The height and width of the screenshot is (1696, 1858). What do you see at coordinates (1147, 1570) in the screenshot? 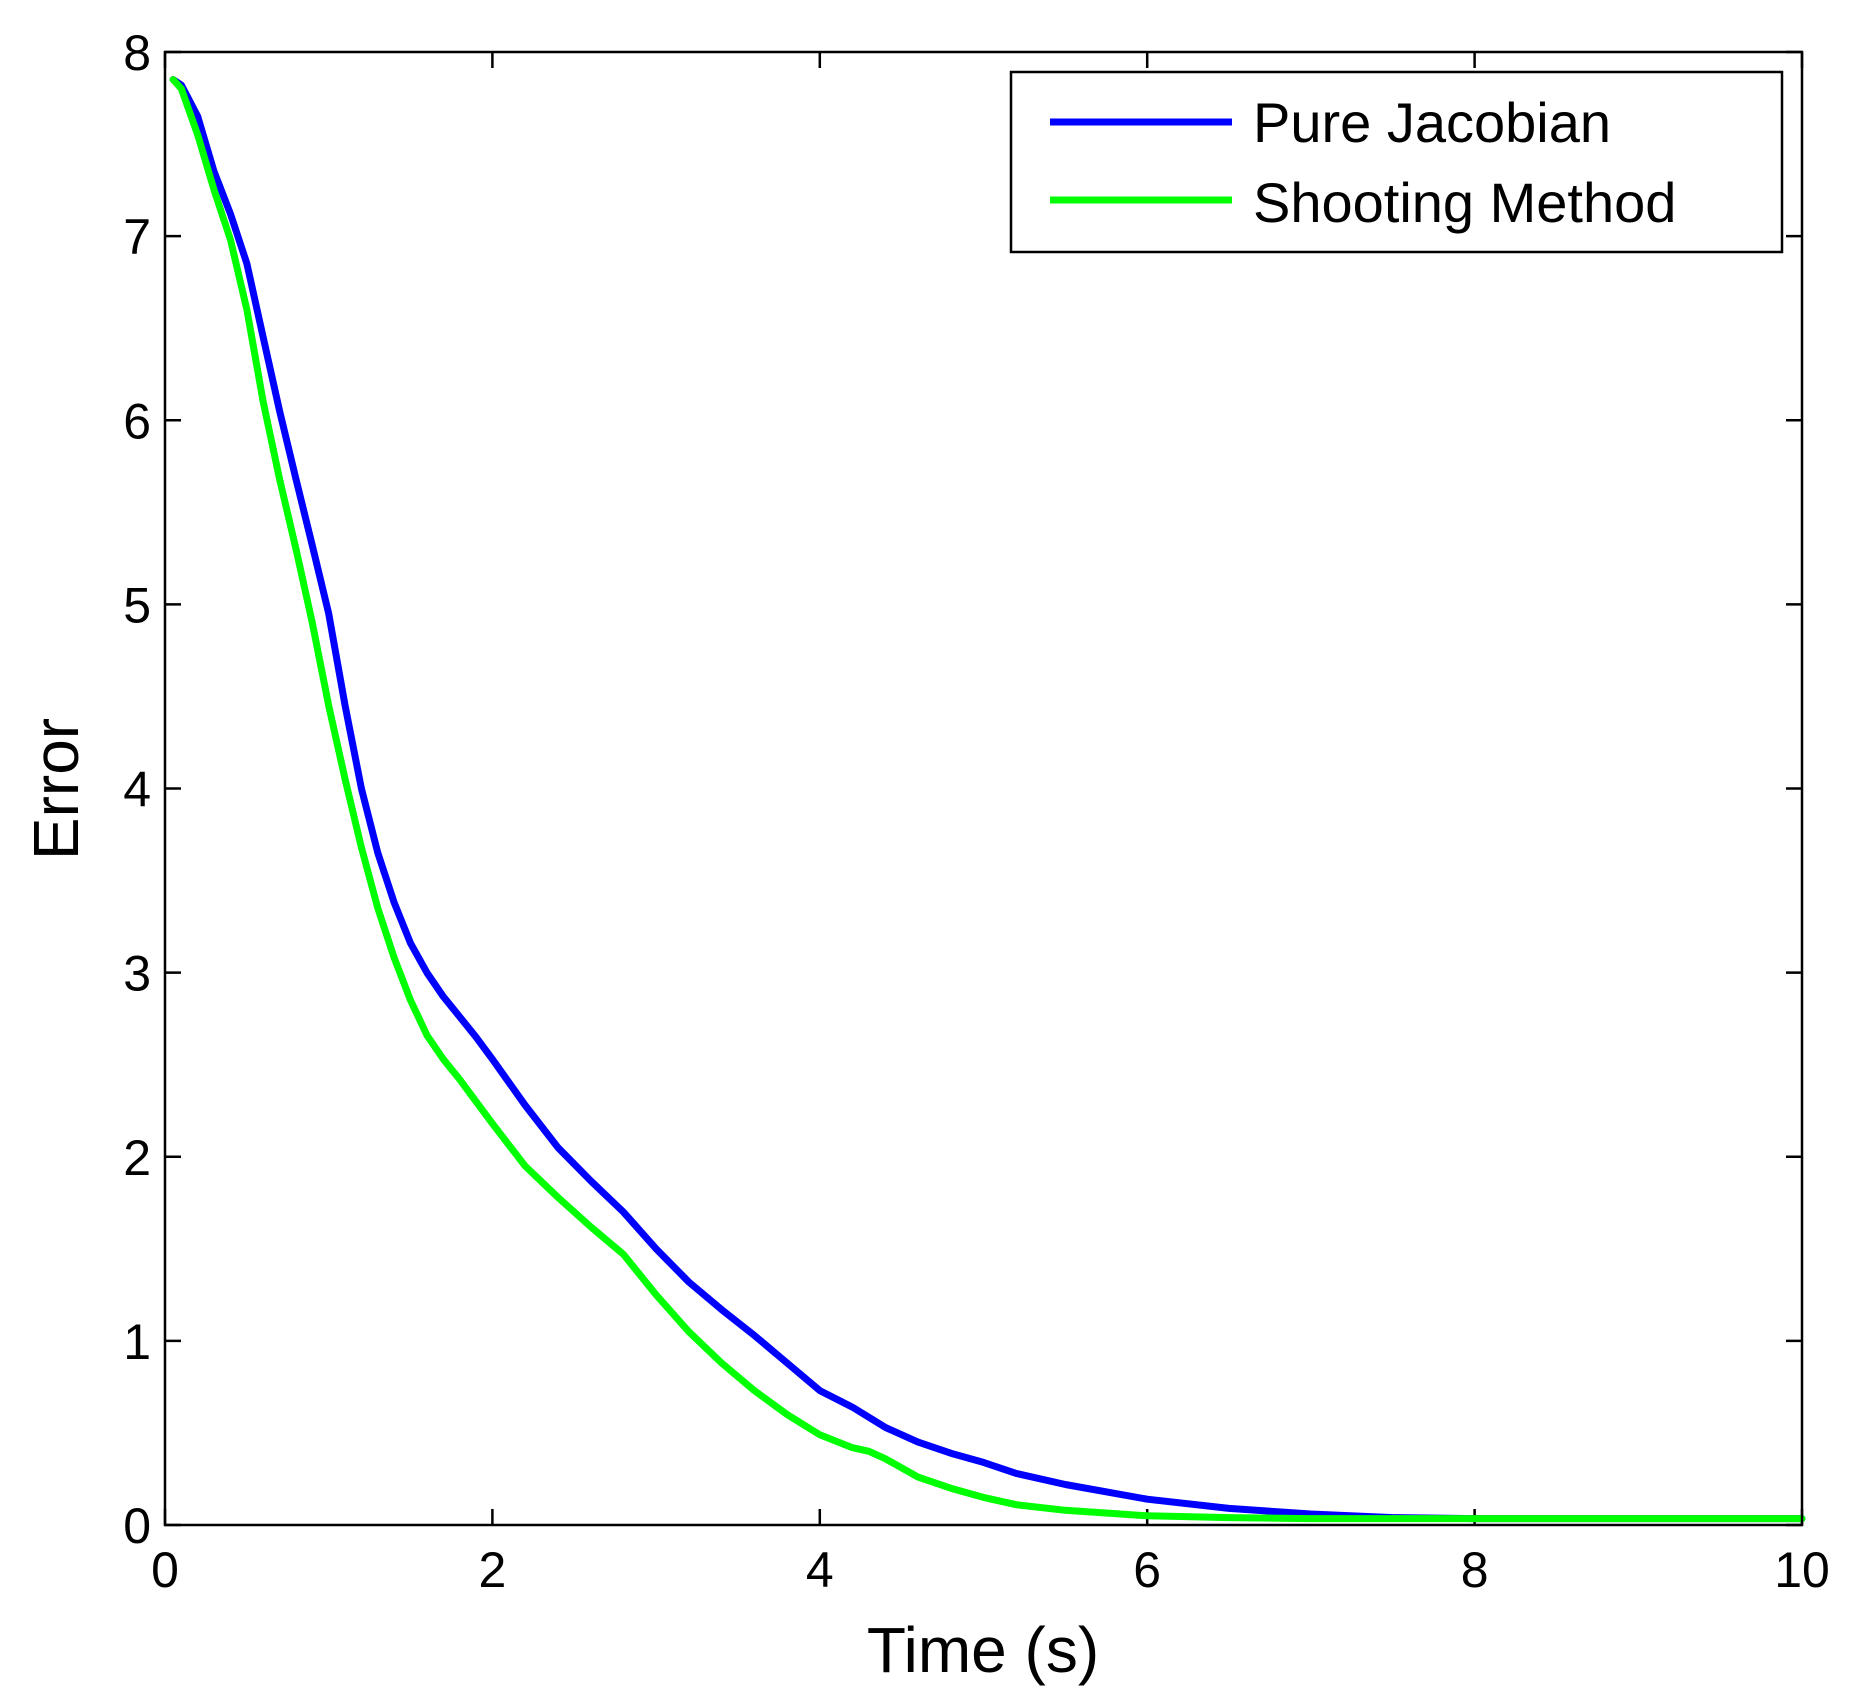
I see `x-tick-label: 6` at bounding box center [1147, 1570].